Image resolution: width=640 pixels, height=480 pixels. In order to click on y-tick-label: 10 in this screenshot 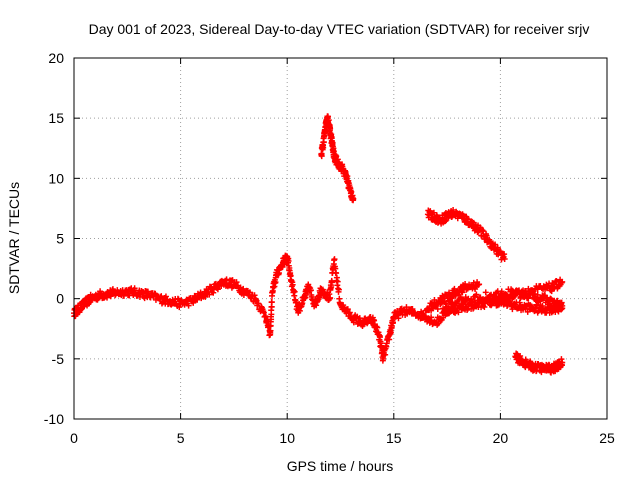, I will do `click(56, 178)`.